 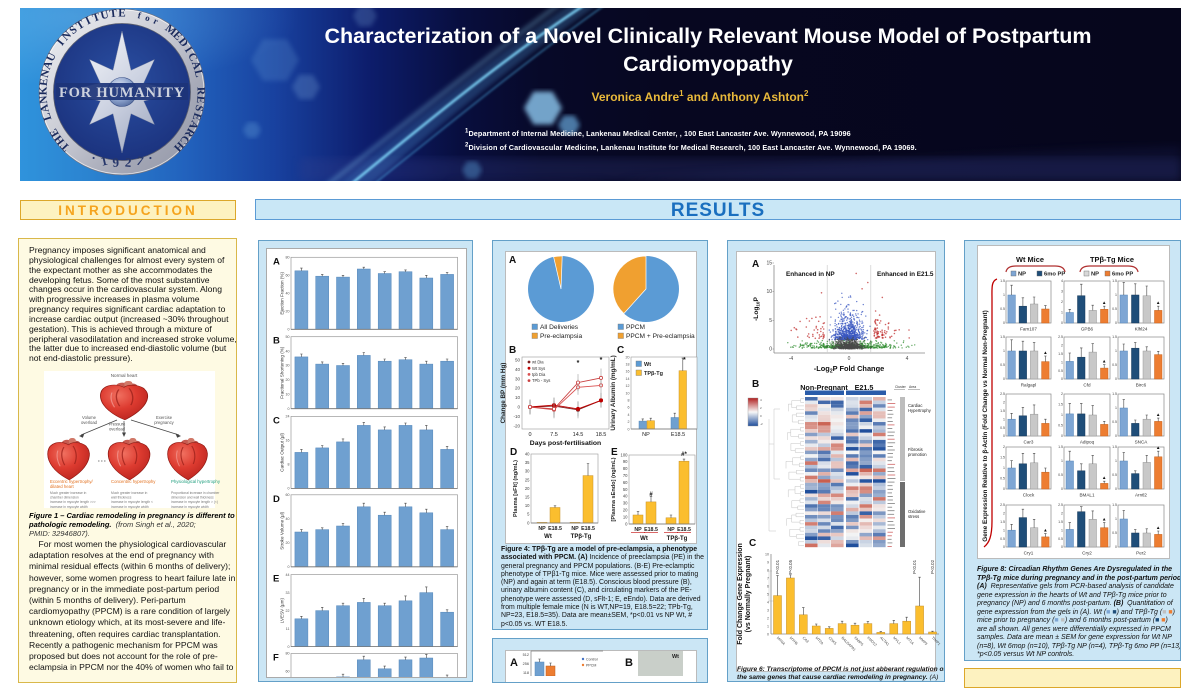 What do you see at coordinates (129, 493) in the screenshot?
I see `svg-text: Much greater increase in` at bounding box center [129, 493].